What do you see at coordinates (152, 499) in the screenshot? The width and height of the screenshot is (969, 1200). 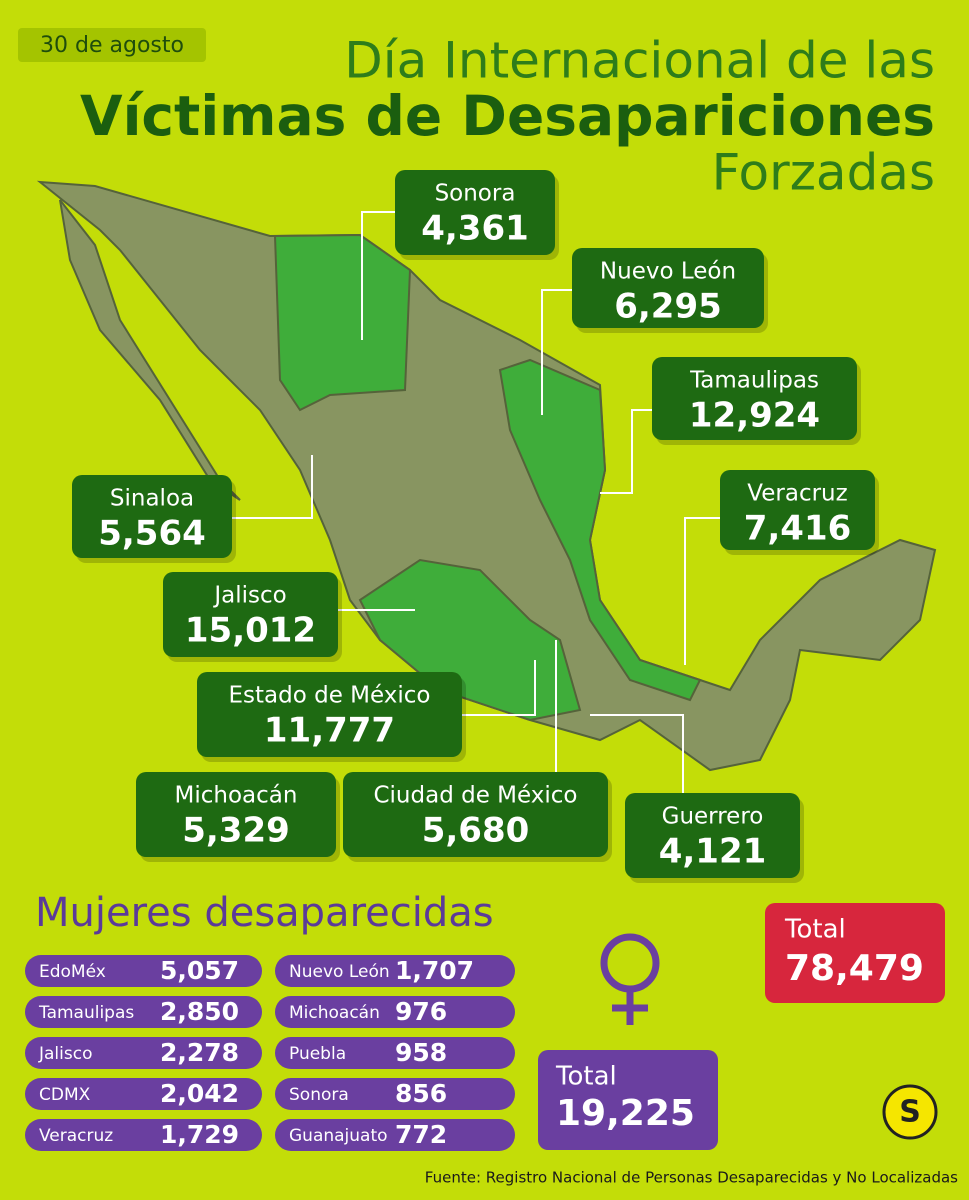 I see `state-name: Sinaloa` at bounding box center [152, 499].